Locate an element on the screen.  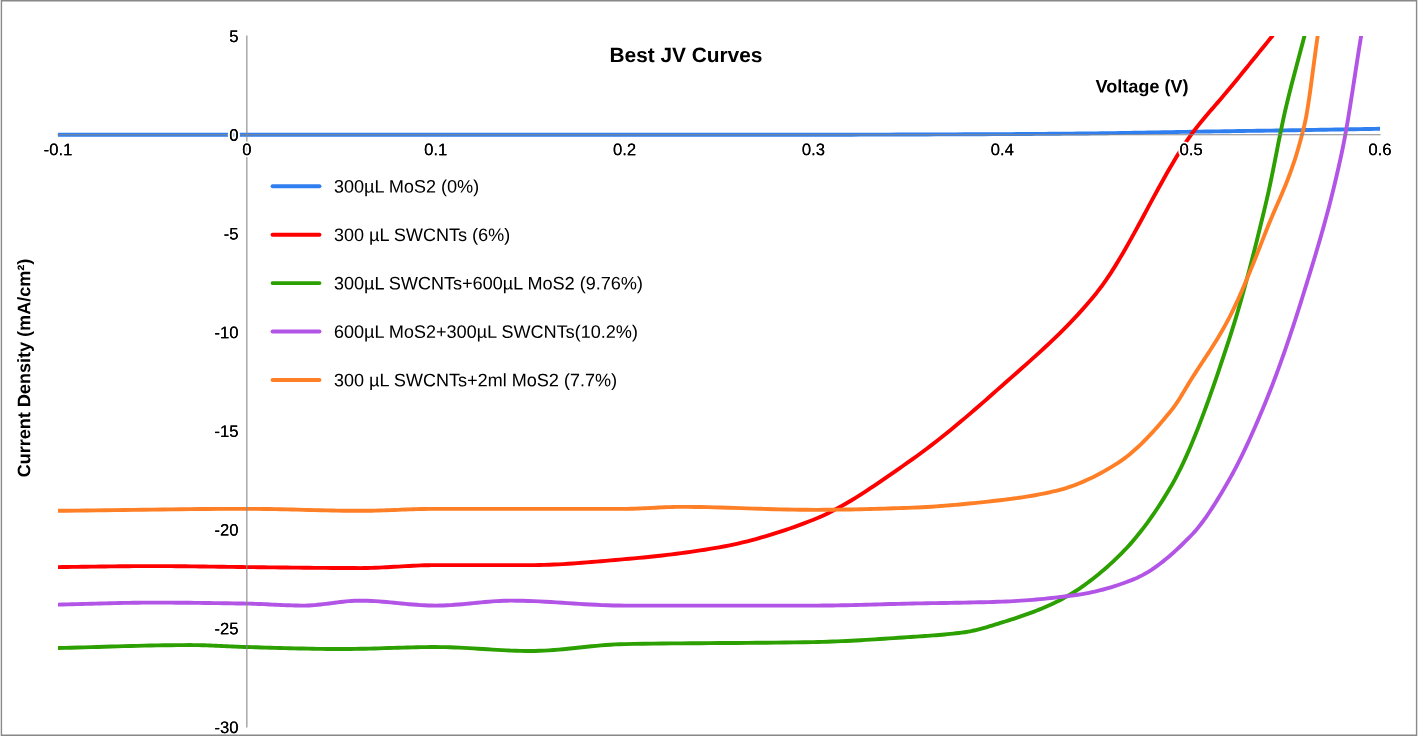
legend-label: 300 µL SWCNTs+2ml MoS2 (7.7%) is located at coordinates (475, 382).